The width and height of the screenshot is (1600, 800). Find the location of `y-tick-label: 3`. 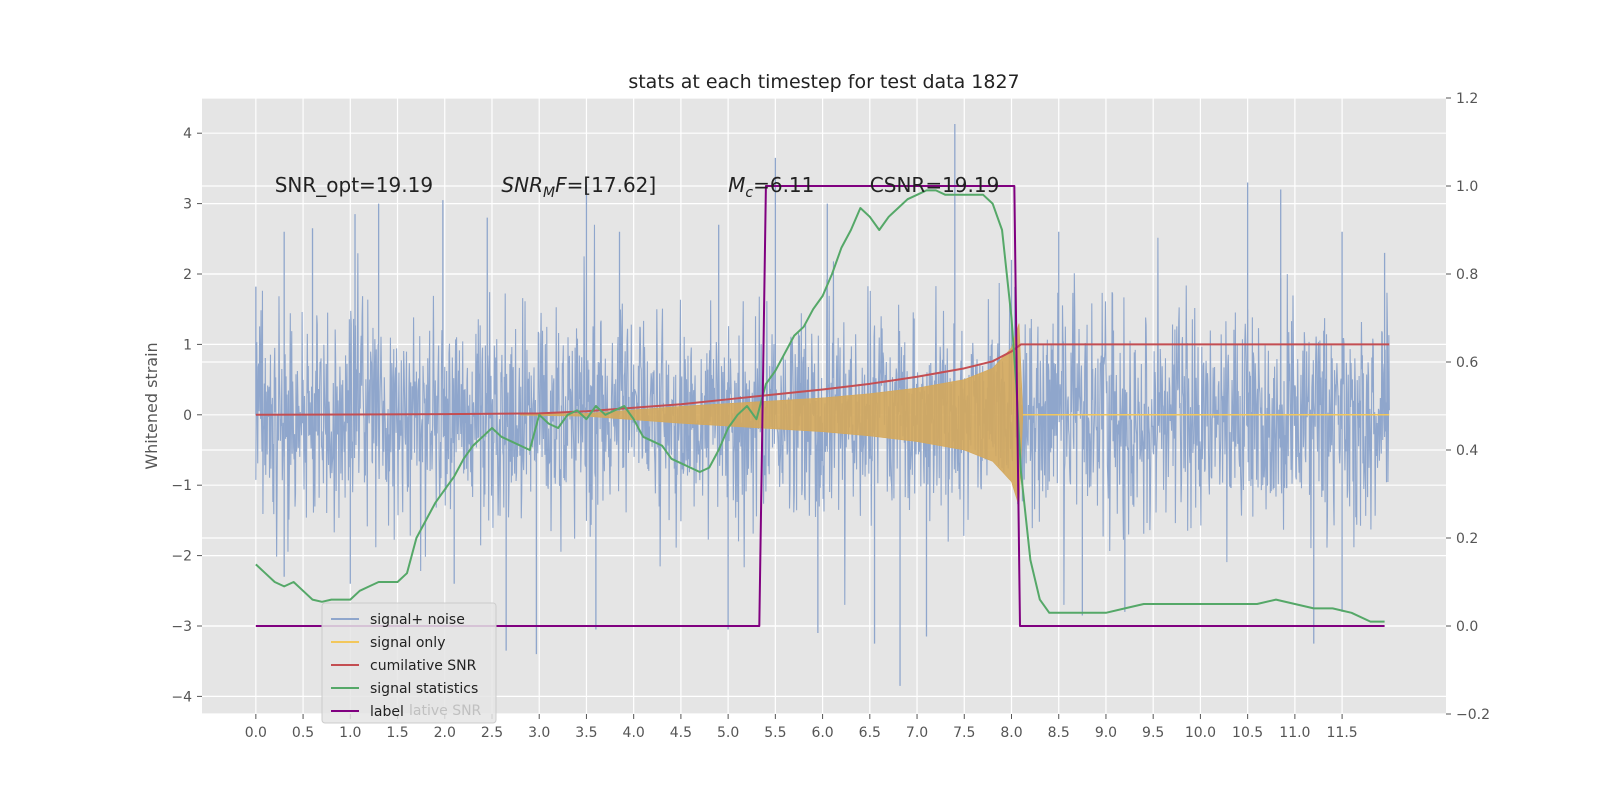

y-tick-label: 3 is located at coordinates (187, 205).